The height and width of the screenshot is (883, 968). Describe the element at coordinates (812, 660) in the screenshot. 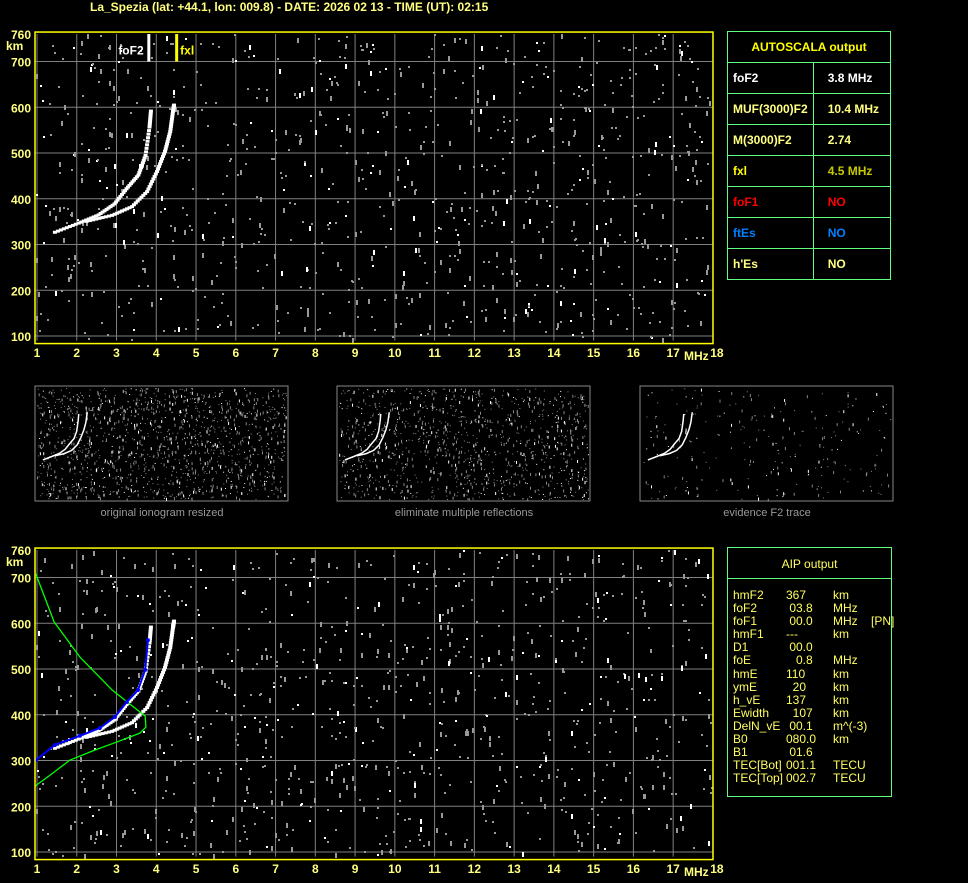

I see `aip-row: foE 0.8 MHz` at that location.